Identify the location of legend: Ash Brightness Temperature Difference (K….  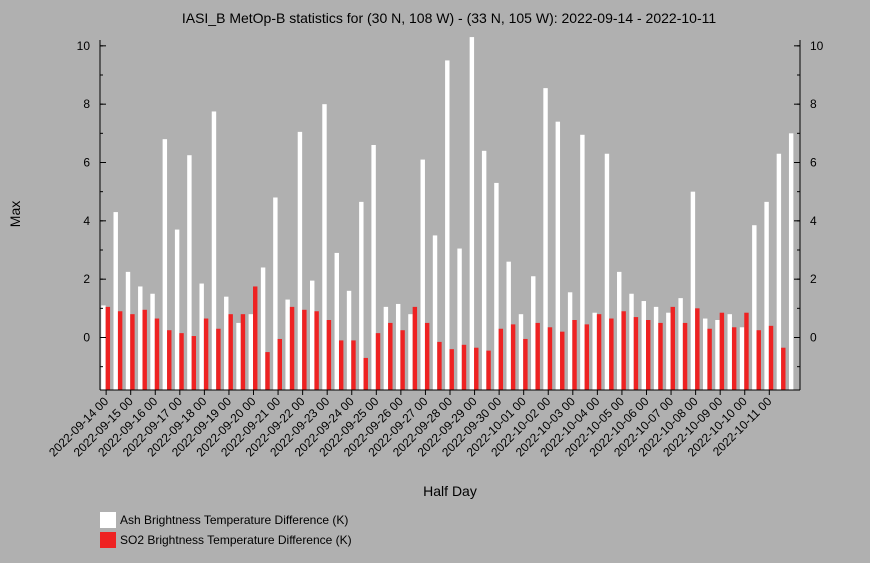
(226, 530).